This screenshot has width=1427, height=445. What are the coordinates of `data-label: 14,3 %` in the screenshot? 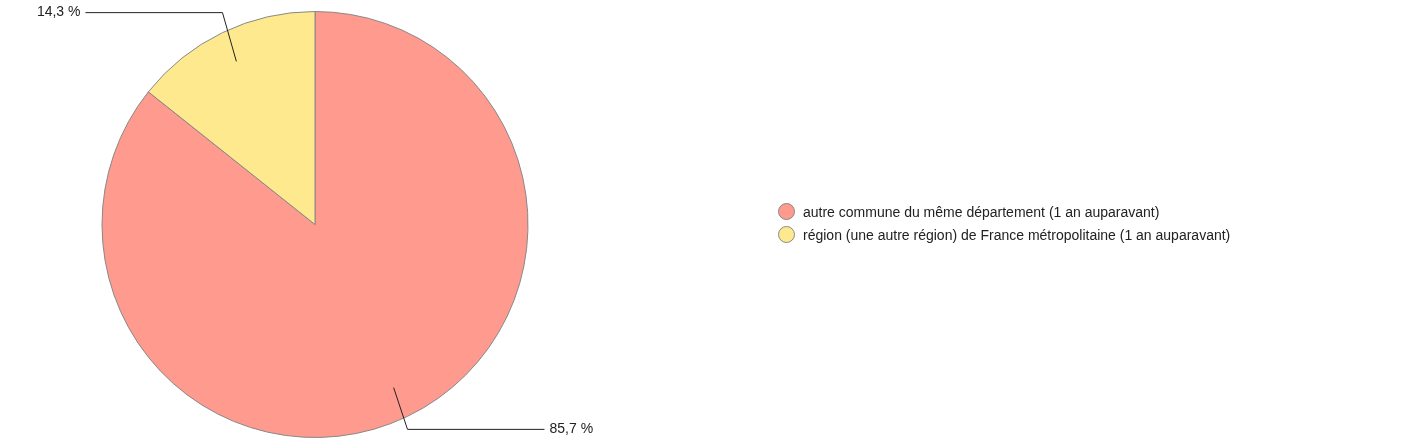 It's located at (58, 11).